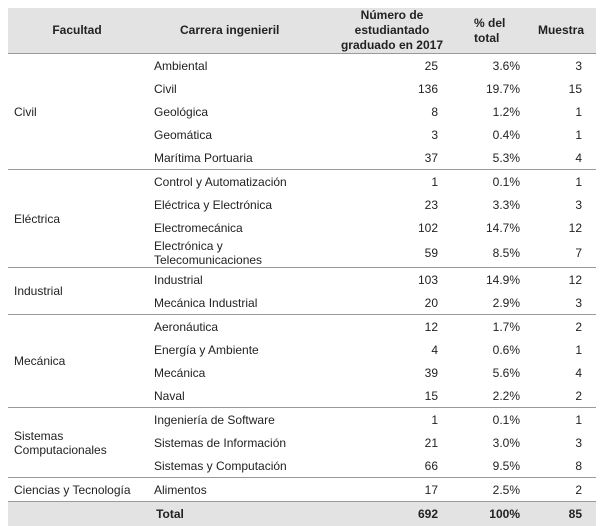 This screenshot has height=526, width=604. What do you see at coordinates (489, 490) in the screenshot?
I see `porcentaje-cell: 2.5%` at bounding box center [489, 490].